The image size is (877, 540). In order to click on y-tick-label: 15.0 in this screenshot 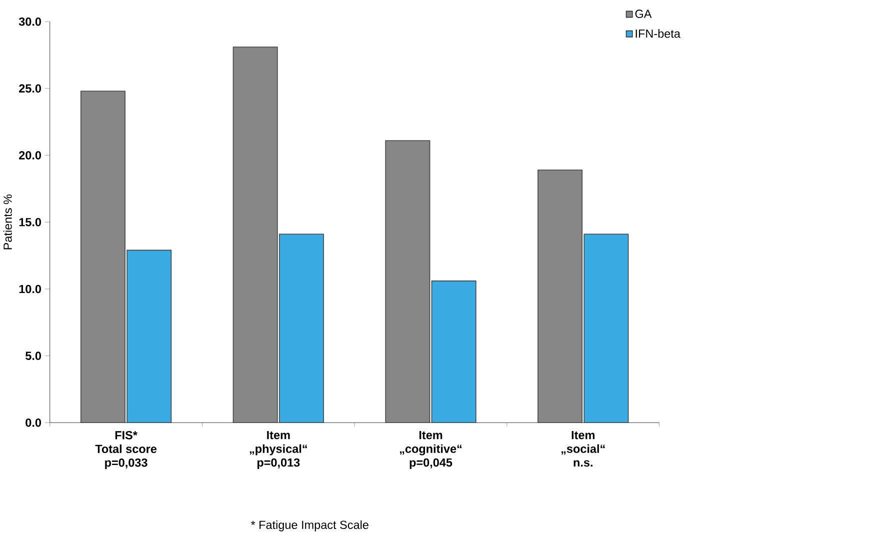, I will do `click(30, 222)`.